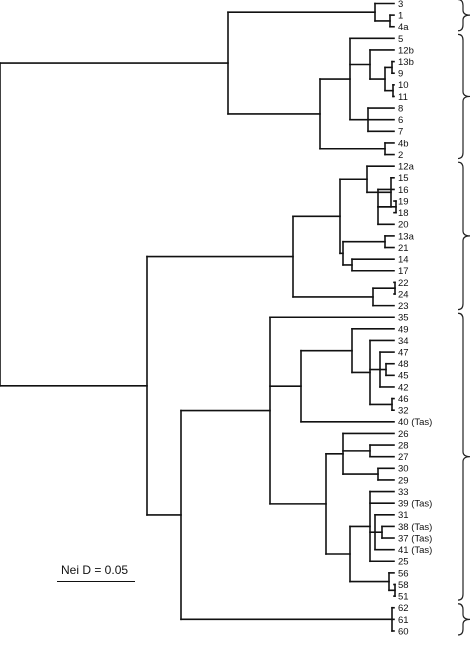 The height and width of the screenshot is (651, 474). I want to click on leaf-label: 38 (Tas), so click(415, 527).